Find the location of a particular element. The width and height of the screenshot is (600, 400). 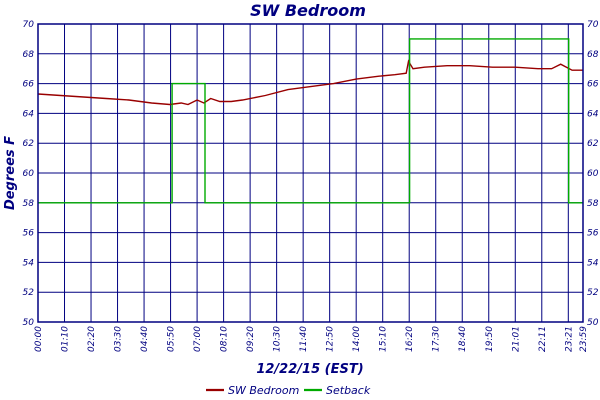

x-tick-label: 04:40 is located at coordinates (145, 339).